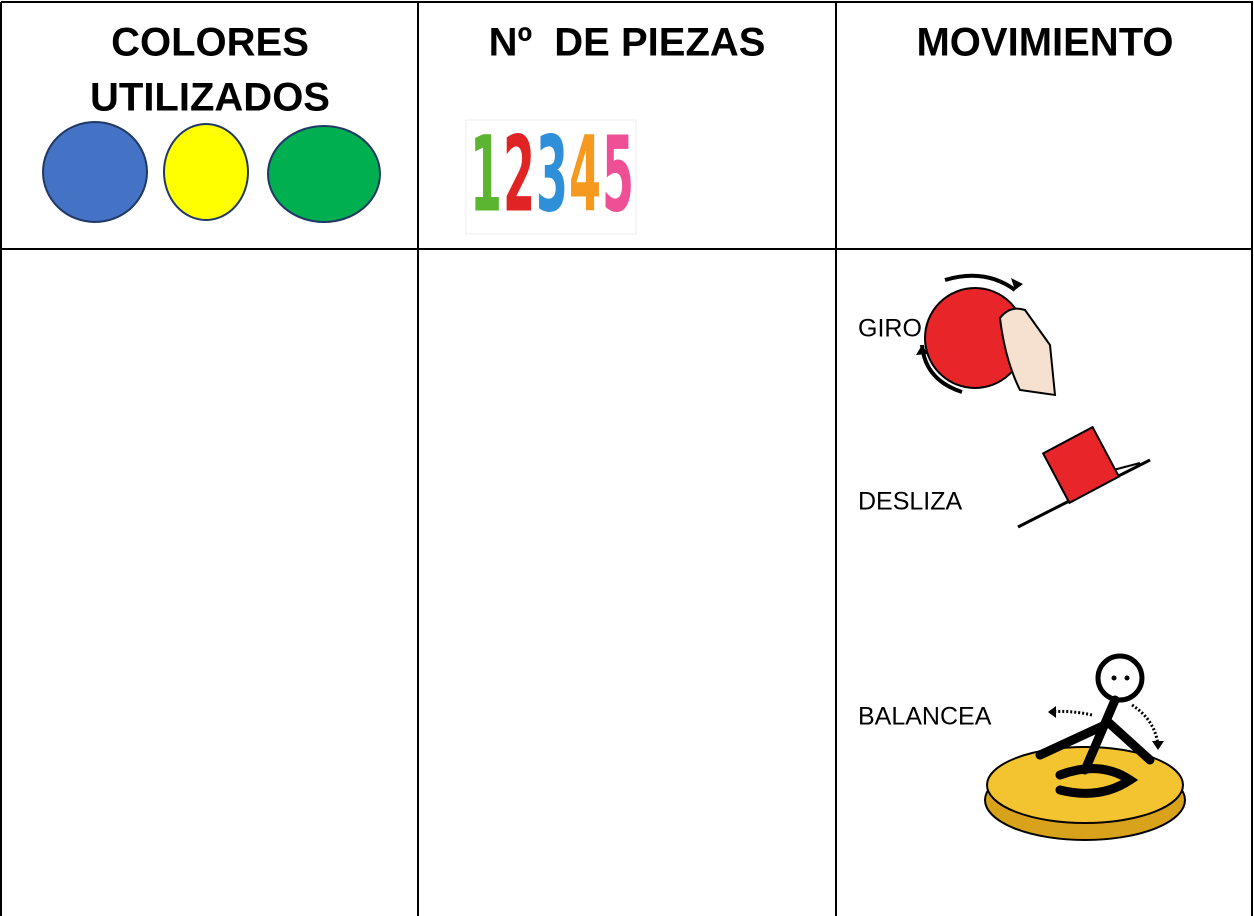 This screenshot has height=916, width=1254. What do you see at coordinates (890, 329) in the screenshot?
I see `movement-label: GIRO` at bounding box center [890, 329].